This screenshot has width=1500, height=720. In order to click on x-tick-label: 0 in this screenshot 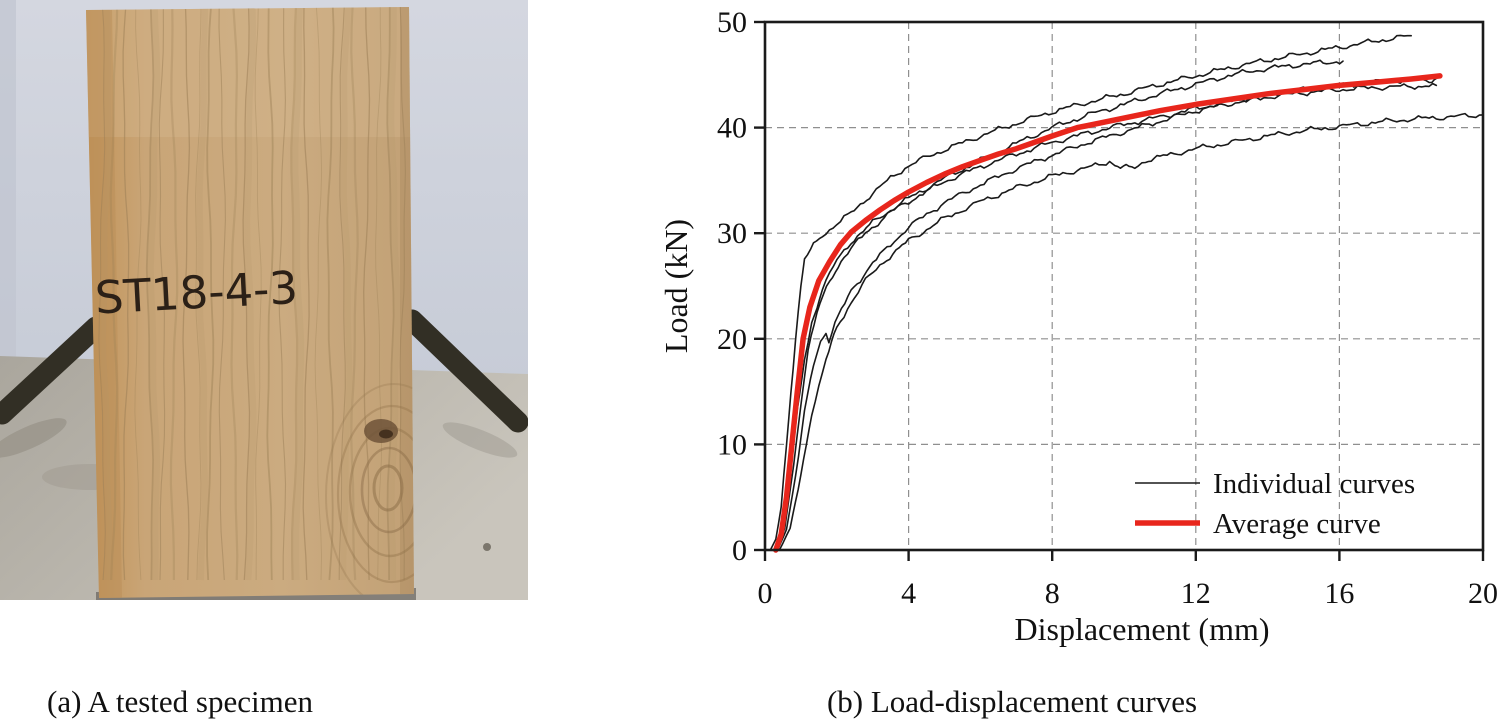, I will do `click(765, 593)`.